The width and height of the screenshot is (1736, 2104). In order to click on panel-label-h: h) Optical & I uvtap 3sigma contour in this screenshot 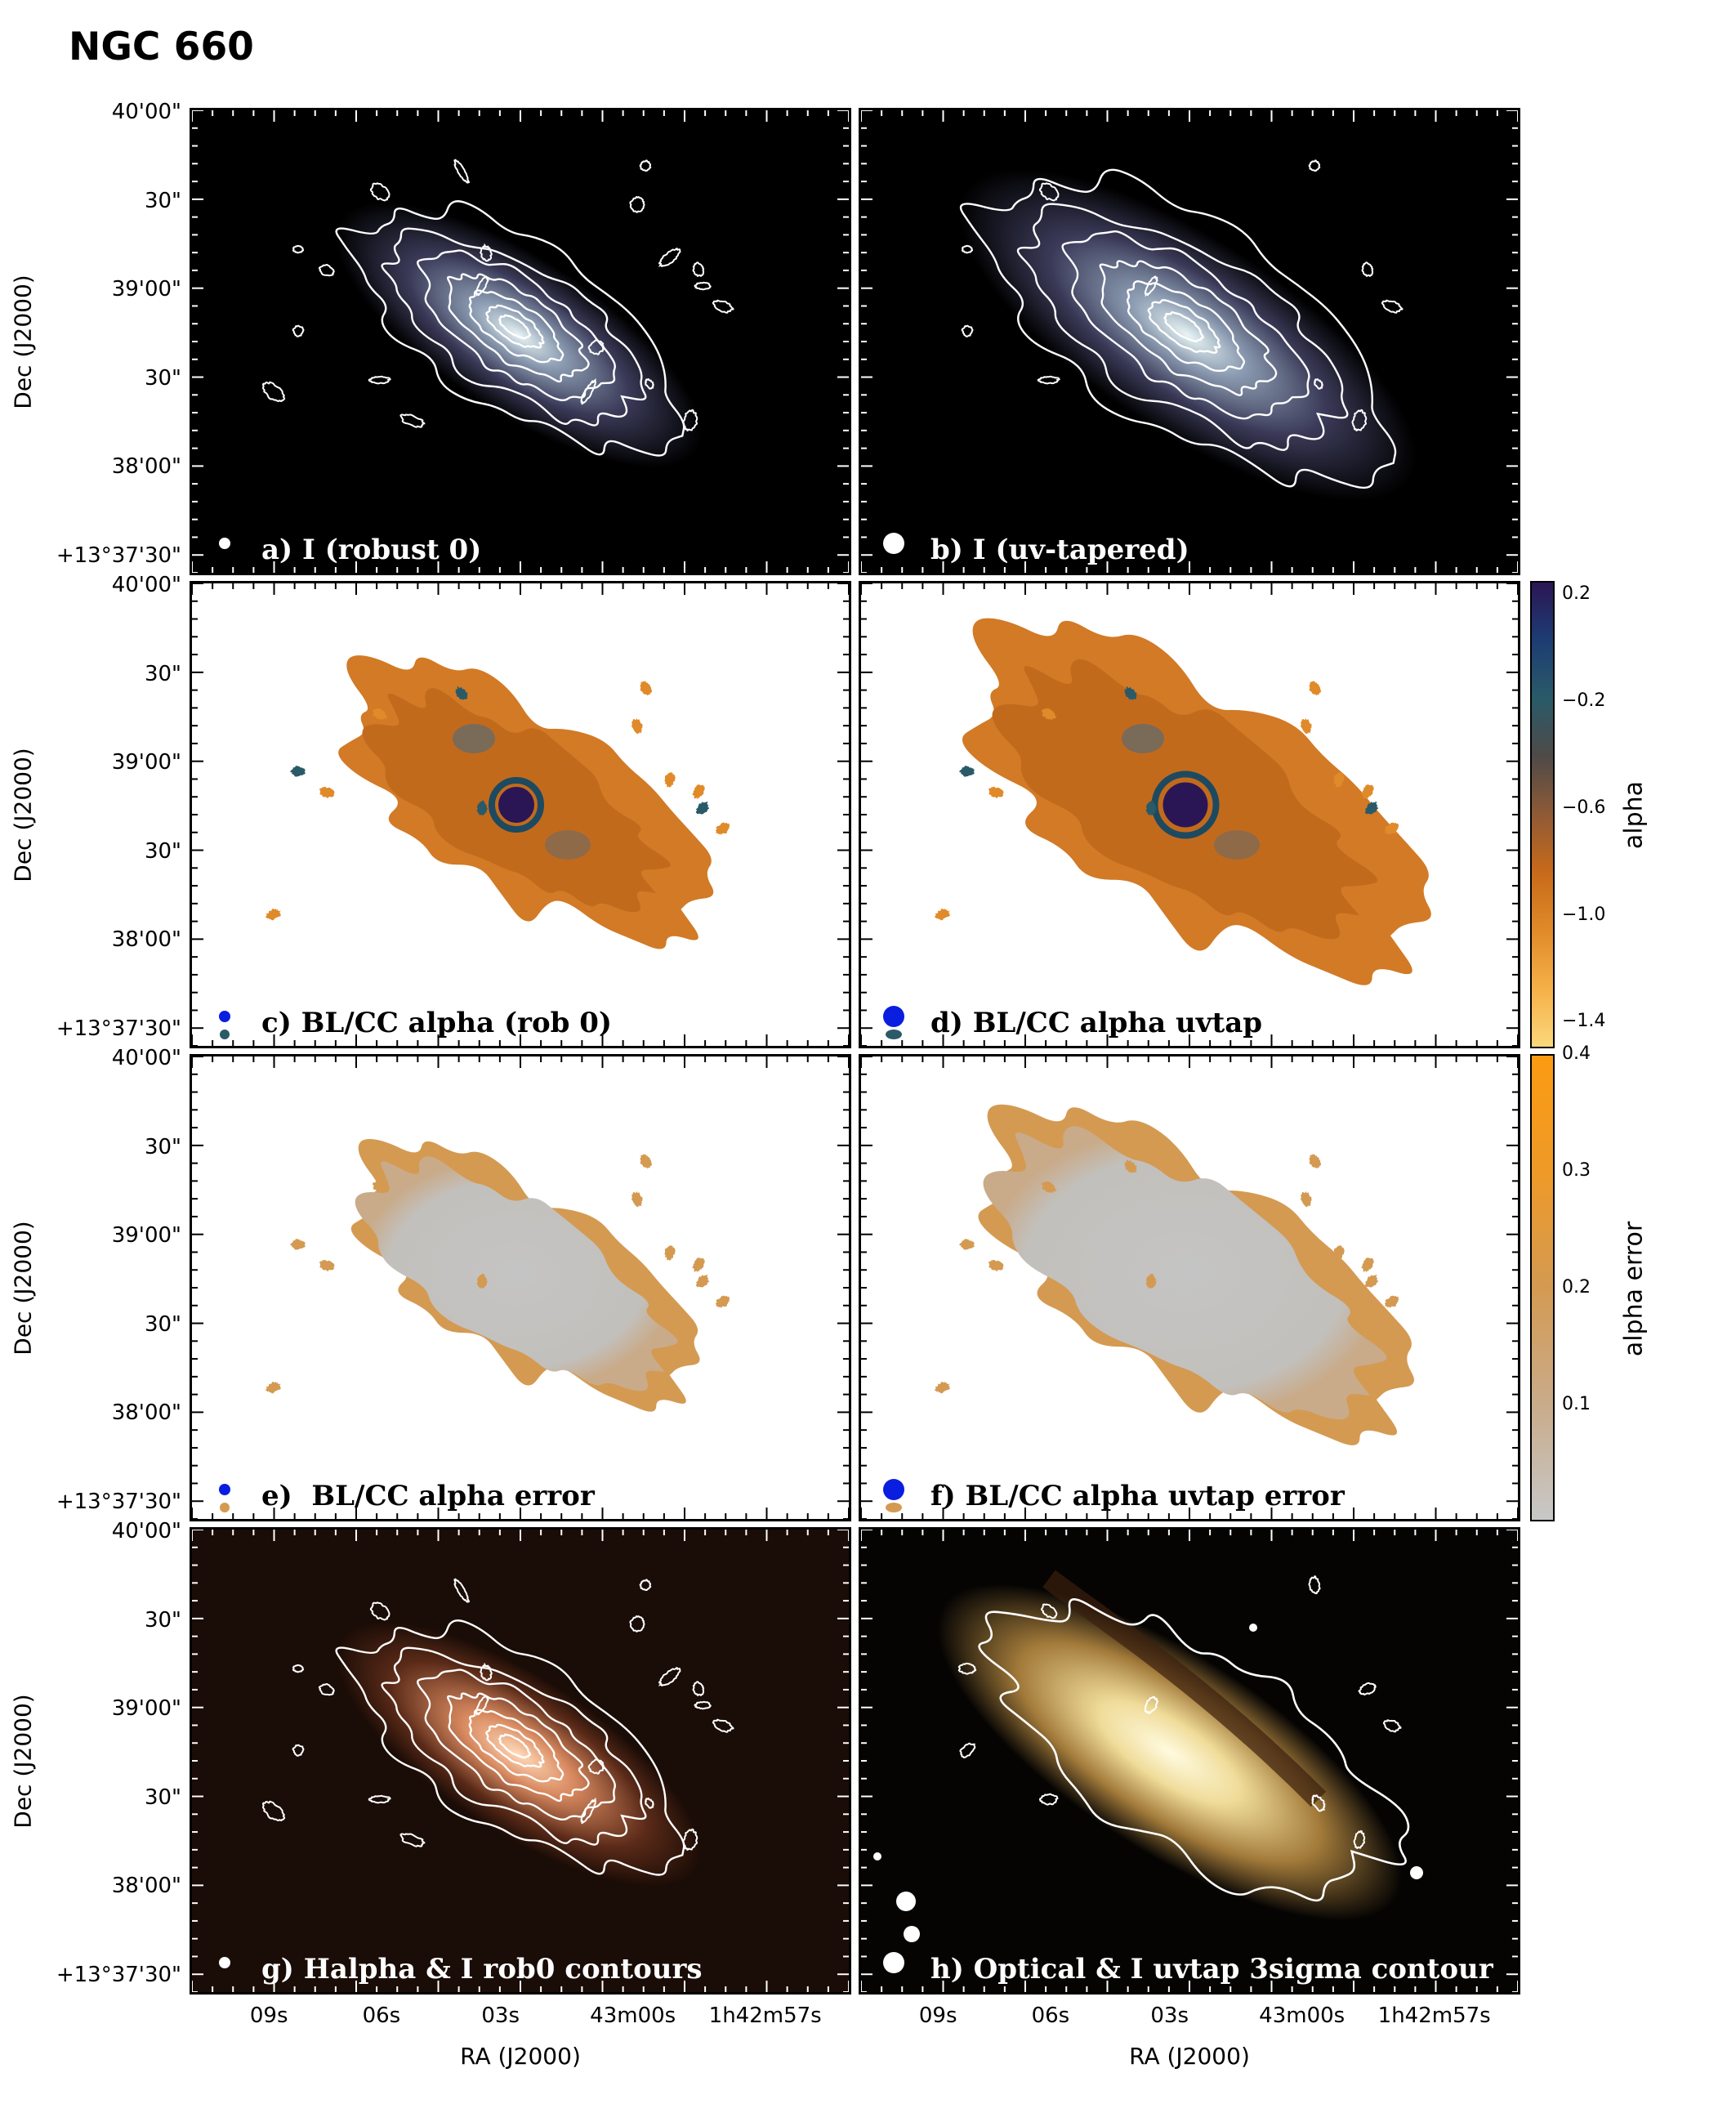, I will do `click(1211, 1969)`.